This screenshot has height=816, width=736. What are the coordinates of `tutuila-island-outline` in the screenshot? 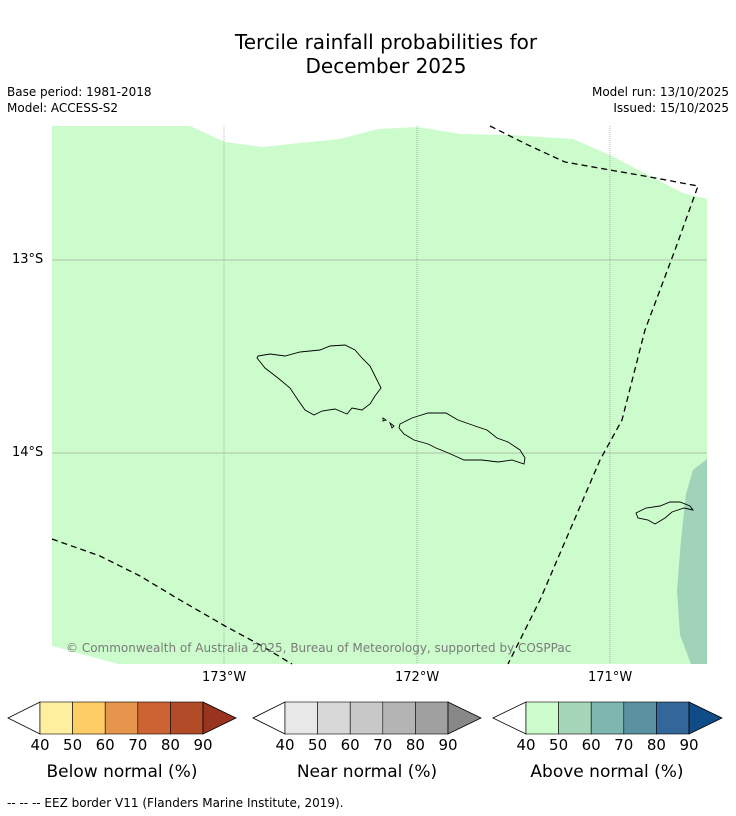 It's located at (665, 513).